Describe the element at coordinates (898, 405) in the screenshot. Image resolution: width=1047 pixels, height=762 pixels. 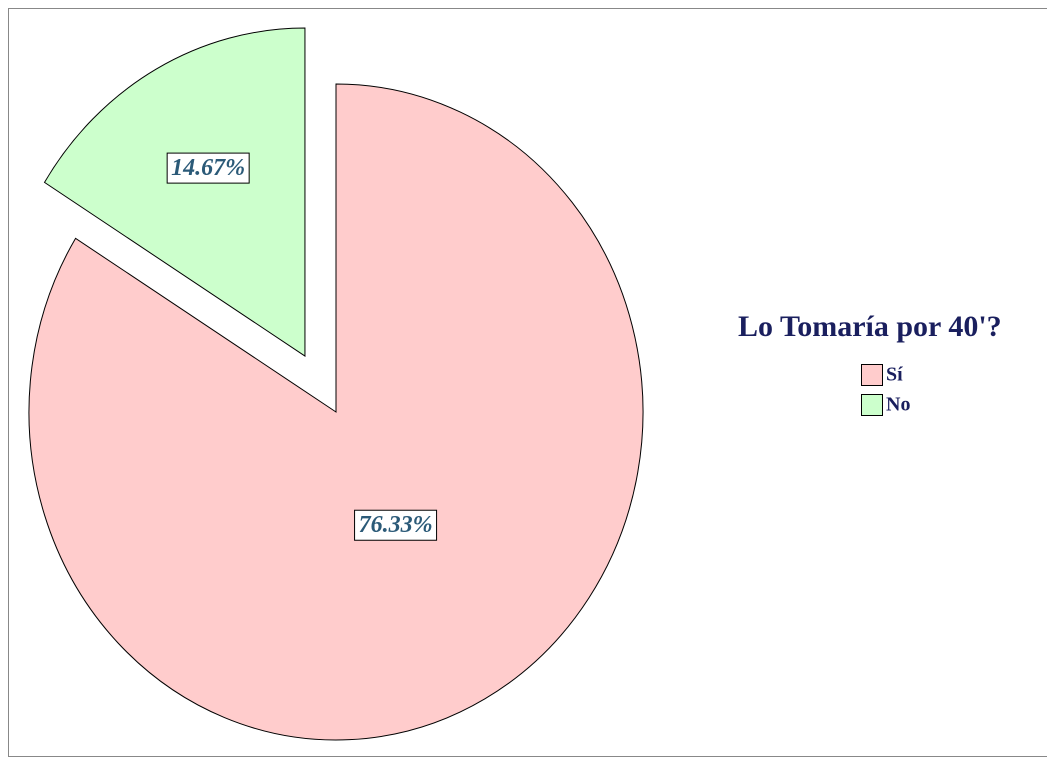
I see `legend-label: No` at that location.